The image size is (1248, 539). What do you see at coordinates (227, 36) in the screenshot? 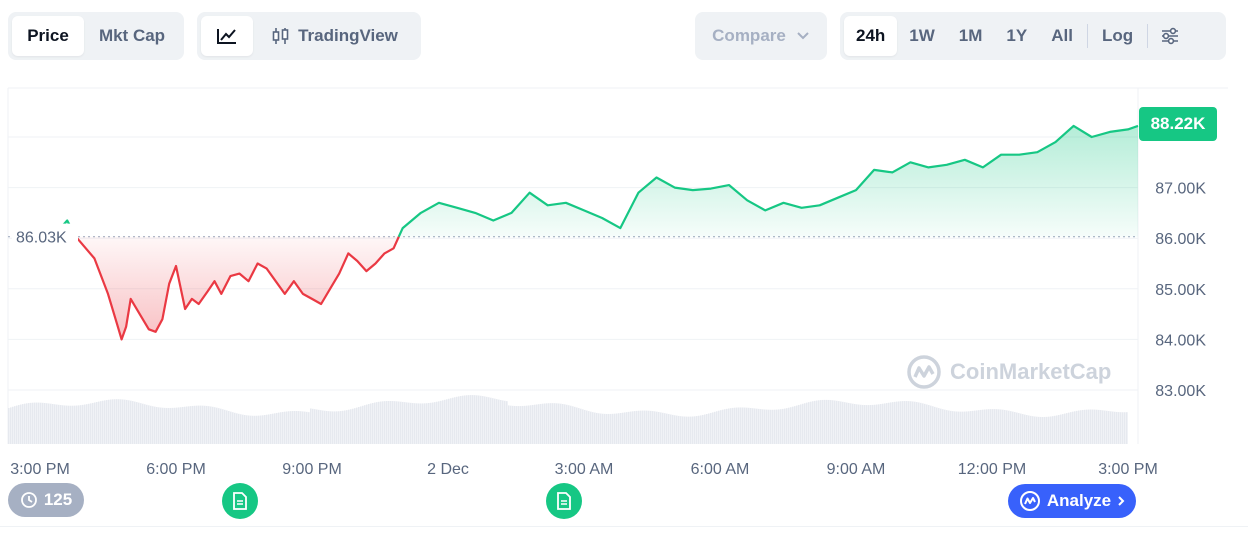
I see `line-view-button` at bounding box center [227, 36].